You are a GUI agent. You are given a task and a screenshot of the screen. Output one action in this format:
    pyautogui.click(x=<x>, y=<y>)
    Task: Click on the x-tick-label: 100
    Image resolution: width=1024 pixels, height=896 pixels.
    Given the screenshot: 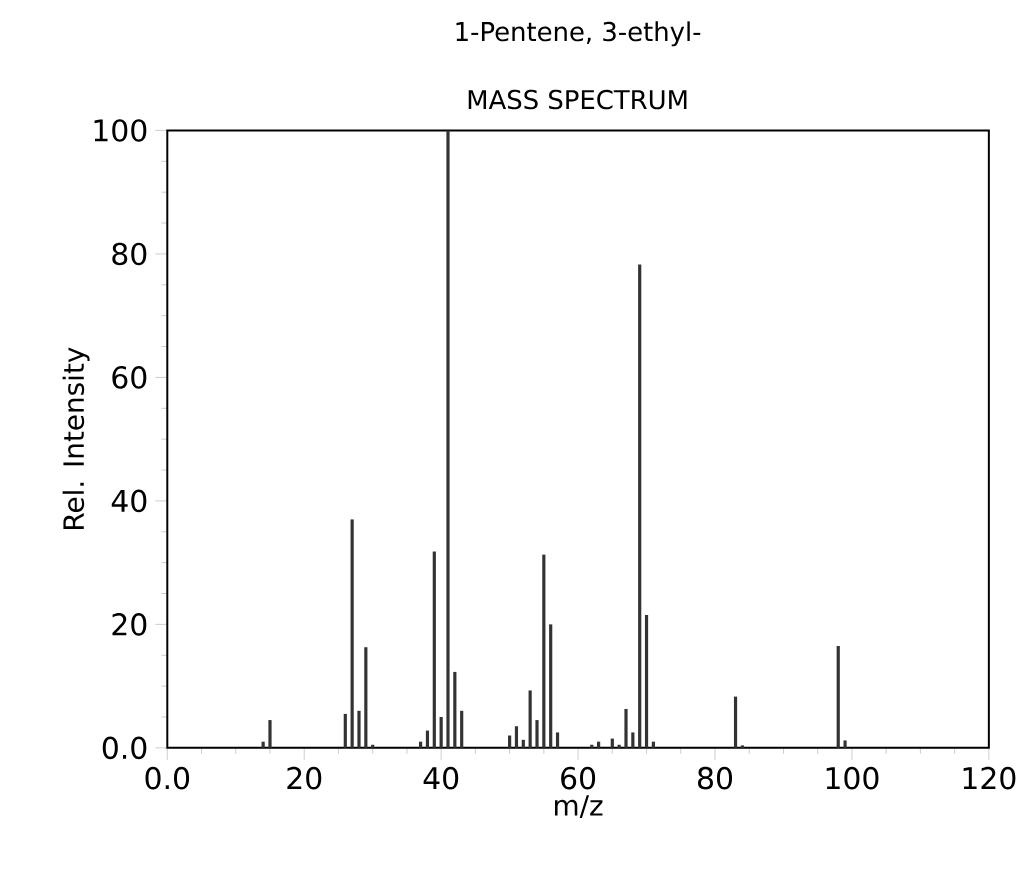 What is the action you would take?
    pyautogui.click(x=852, y=778)
    